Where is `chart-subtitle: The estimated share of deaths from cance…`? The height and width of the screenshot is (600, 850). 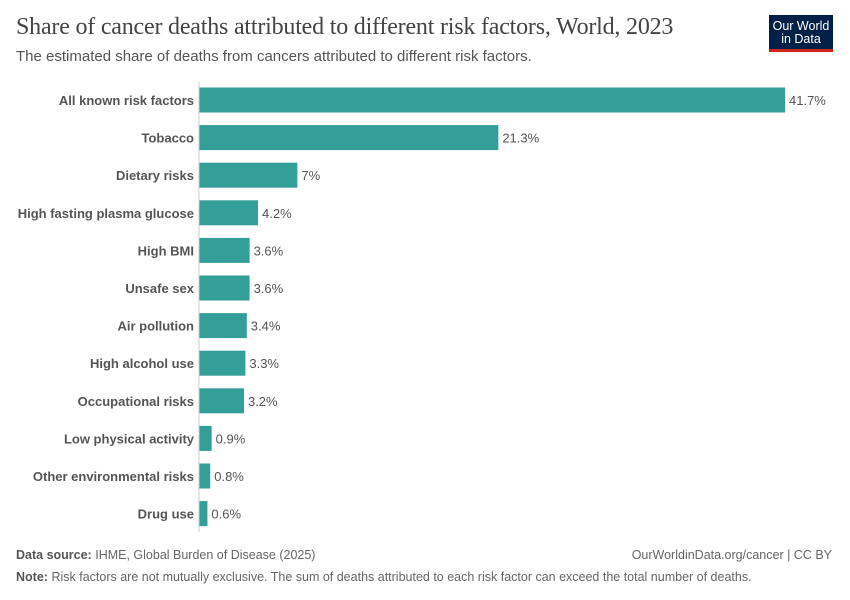 chart-subtitle: The estimated share of deaths from cance… is located at coordinates (274, 56).